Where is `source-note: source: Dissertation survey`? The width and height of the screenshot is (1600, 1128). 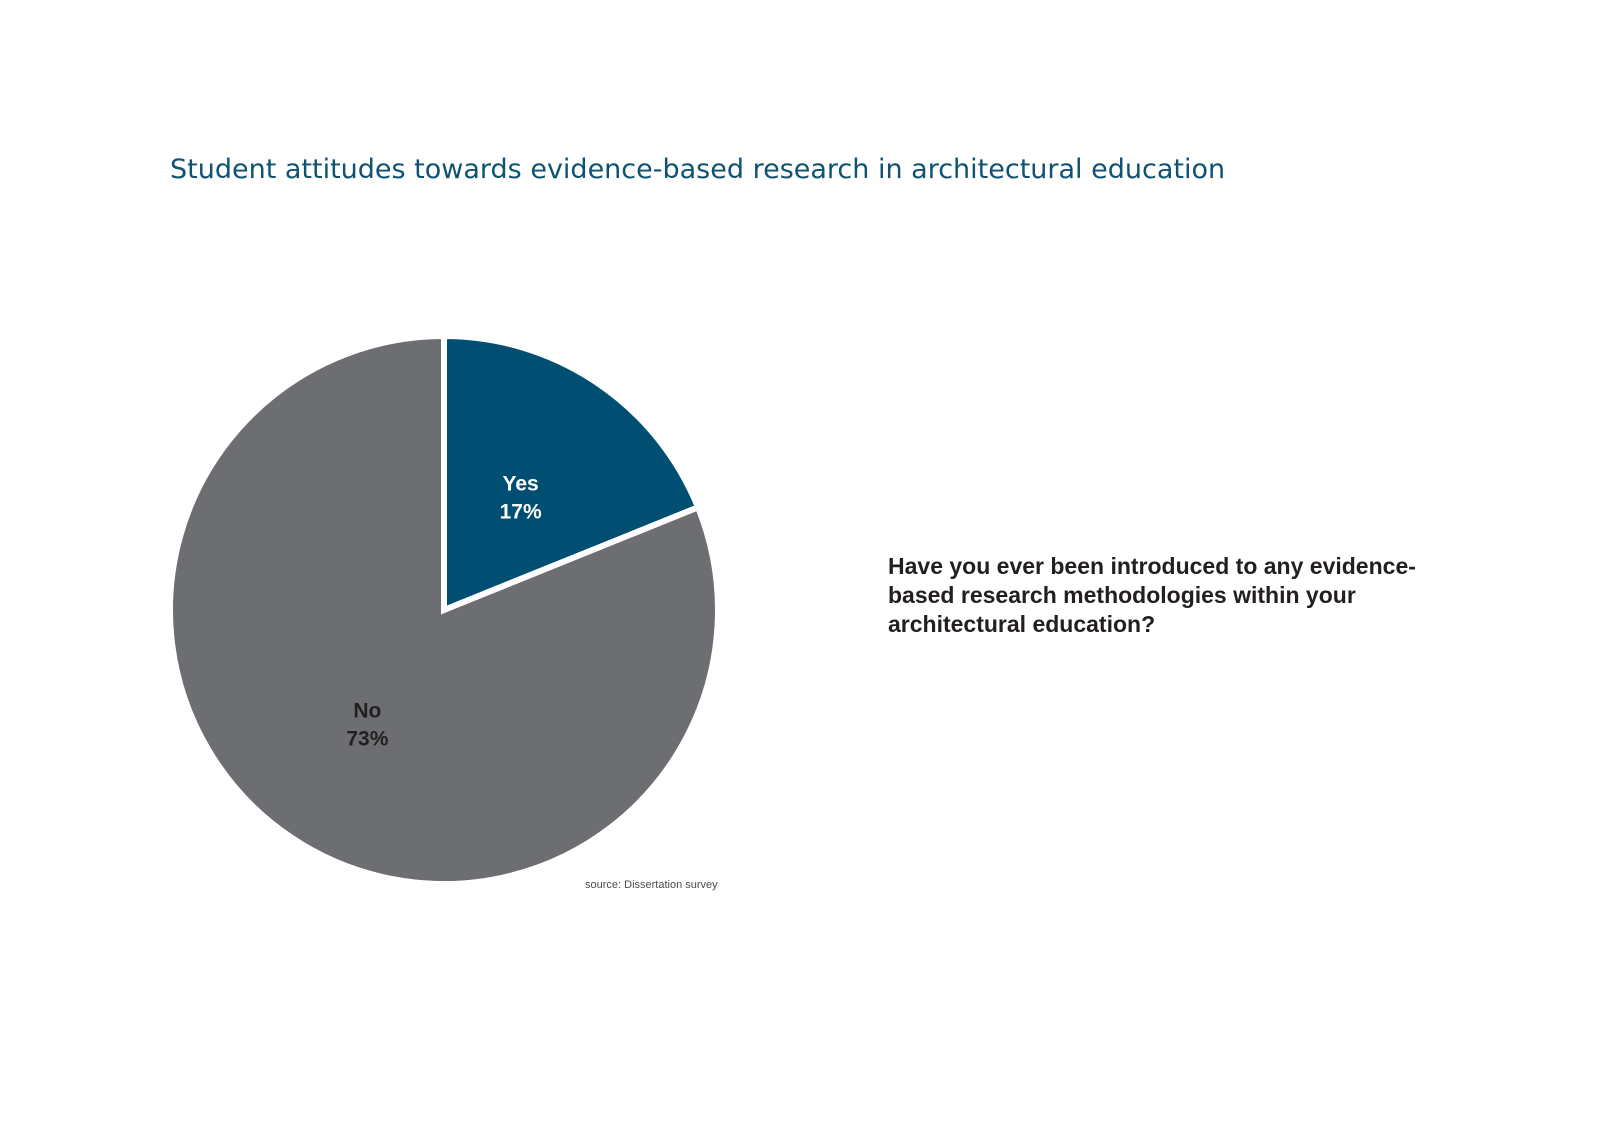 source-note: source: Dissertation survey is located at coordinates (651, 885).